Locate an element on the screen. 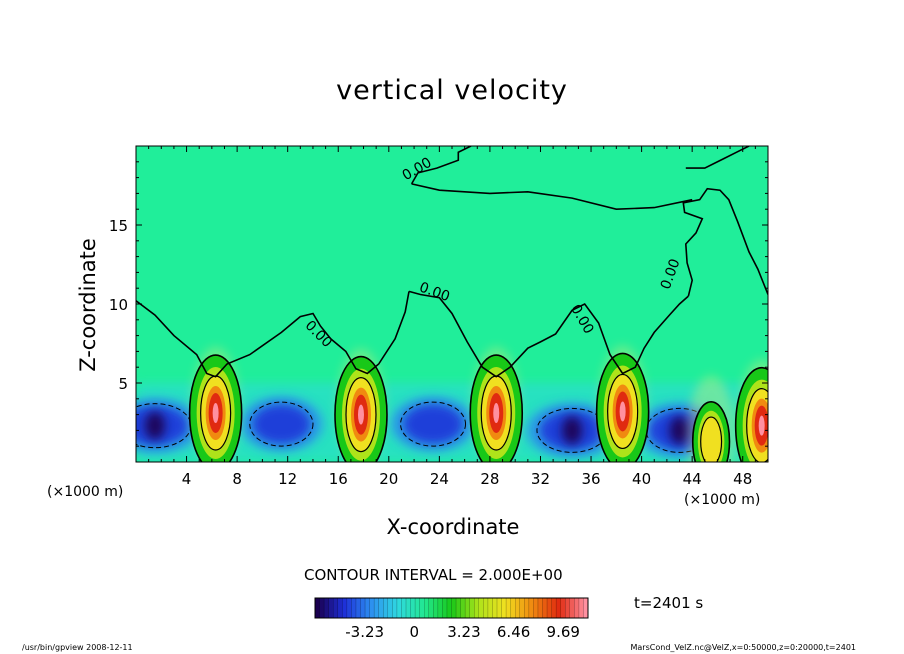  x-tick-label: 12 is located at coordinates (287, 479).